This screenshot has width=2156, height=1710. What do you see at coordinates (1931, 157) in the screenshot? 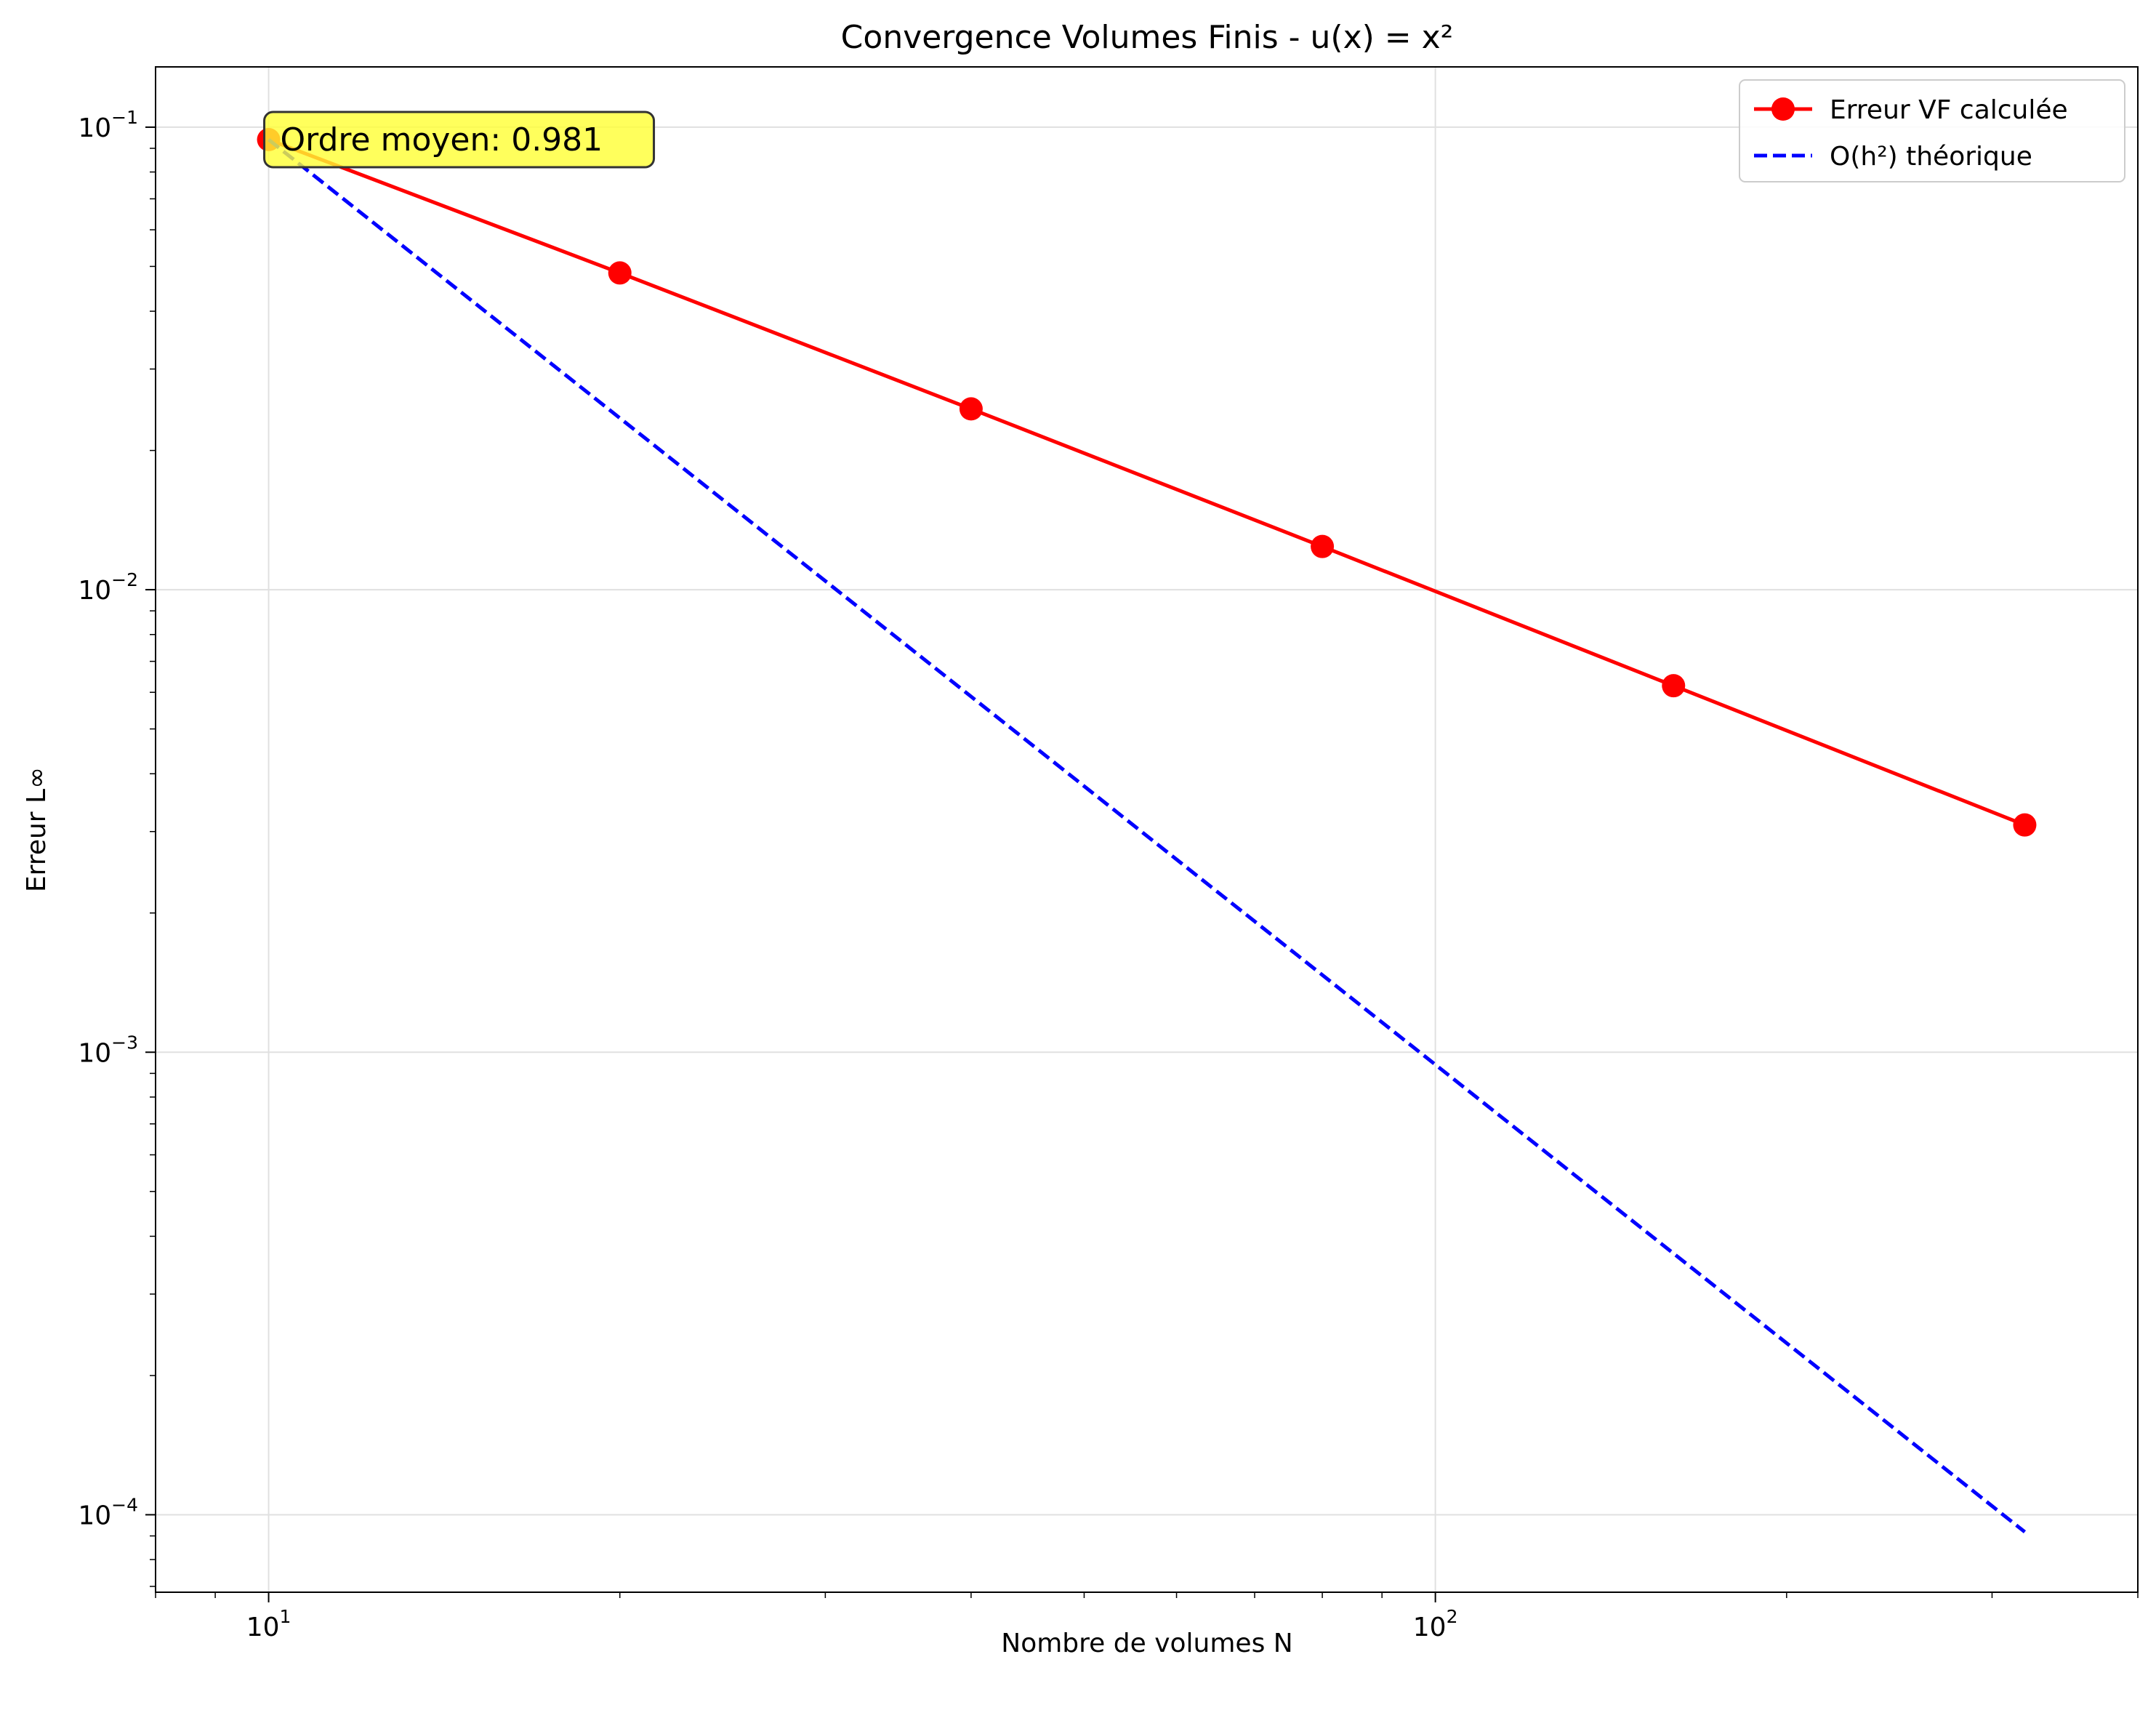
I see `legend-label-1: O(h²) théorique` at bounding box center [1931, 157].